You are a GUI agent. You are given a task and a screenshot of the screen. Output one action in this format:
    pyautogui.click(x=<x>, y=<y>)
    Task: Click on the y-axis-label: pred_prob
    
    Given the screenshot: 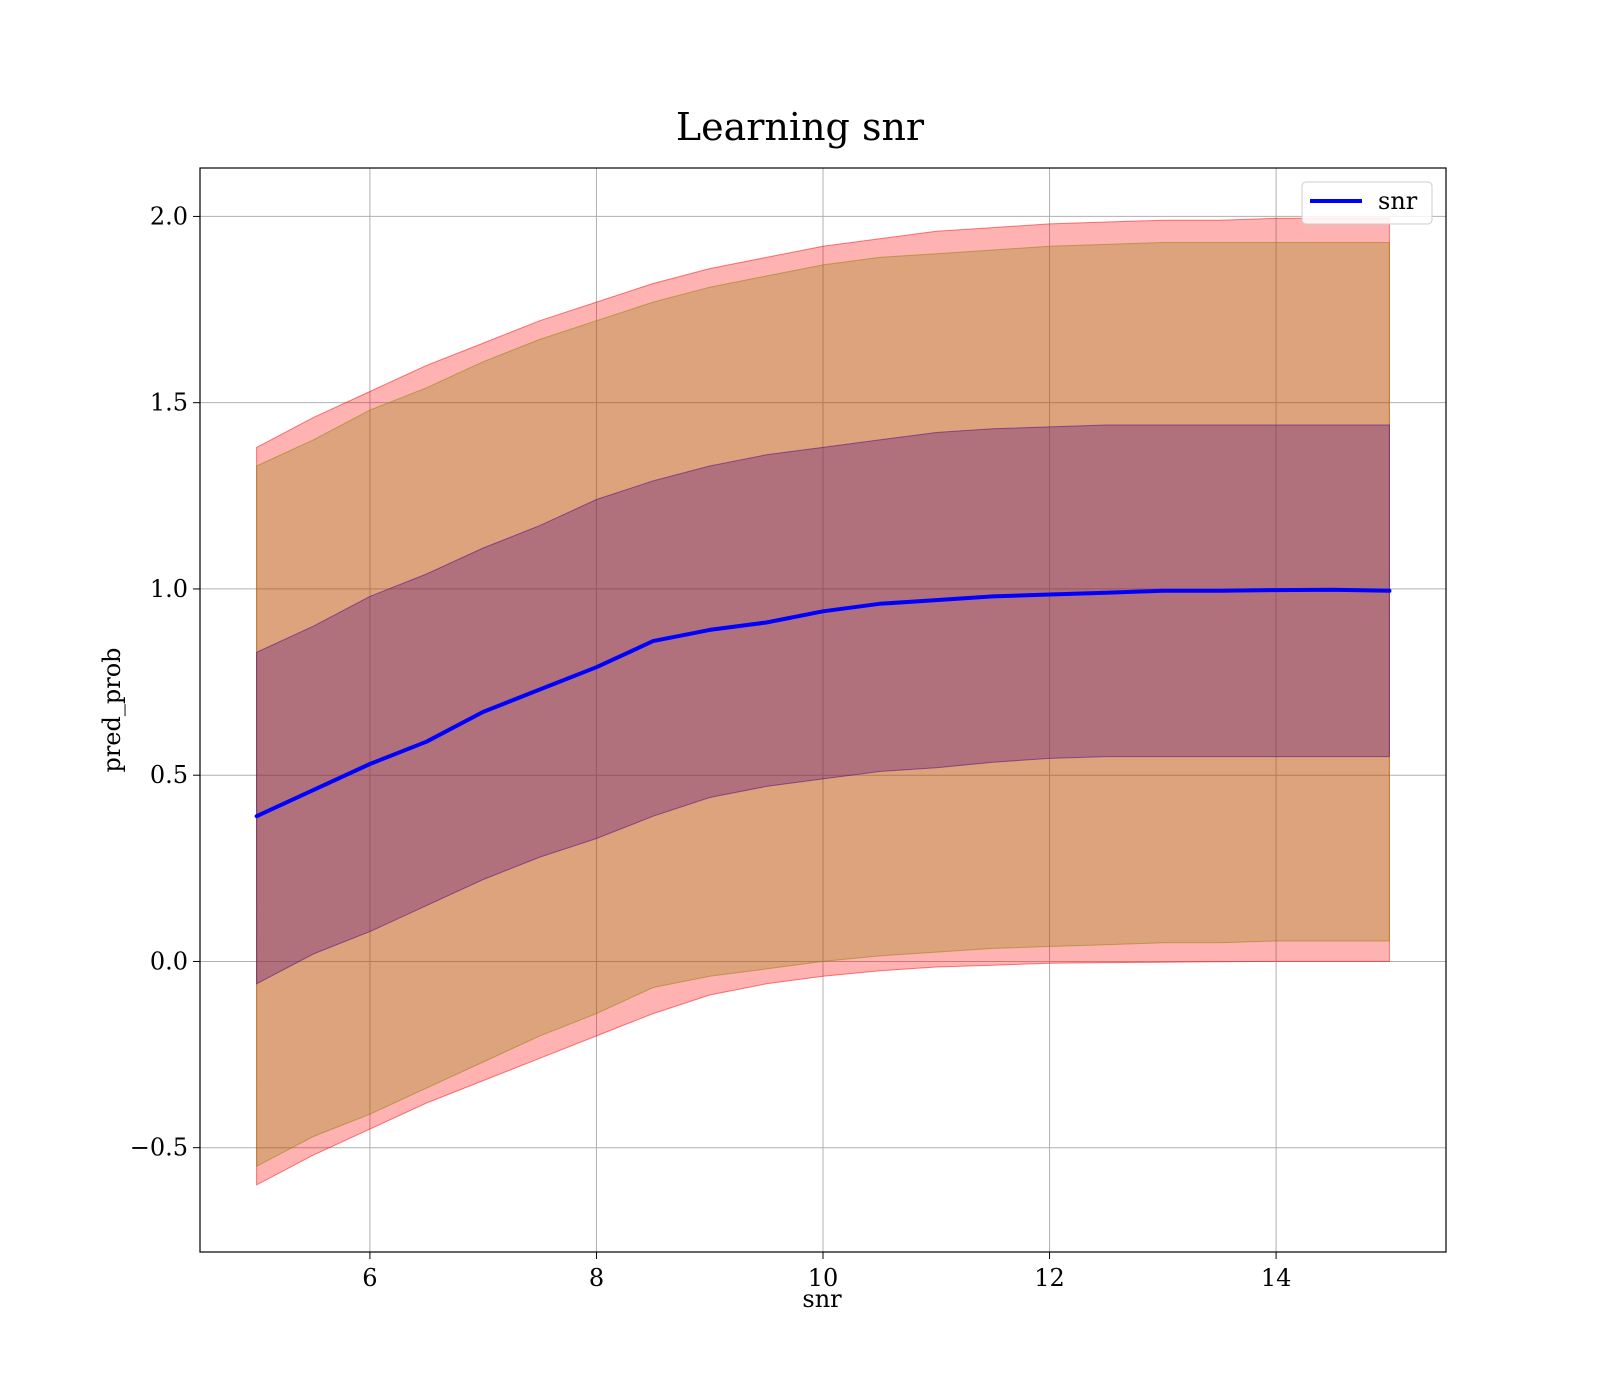 What is the action you would take?
    pyautogui.click(x=112, y=709)
    